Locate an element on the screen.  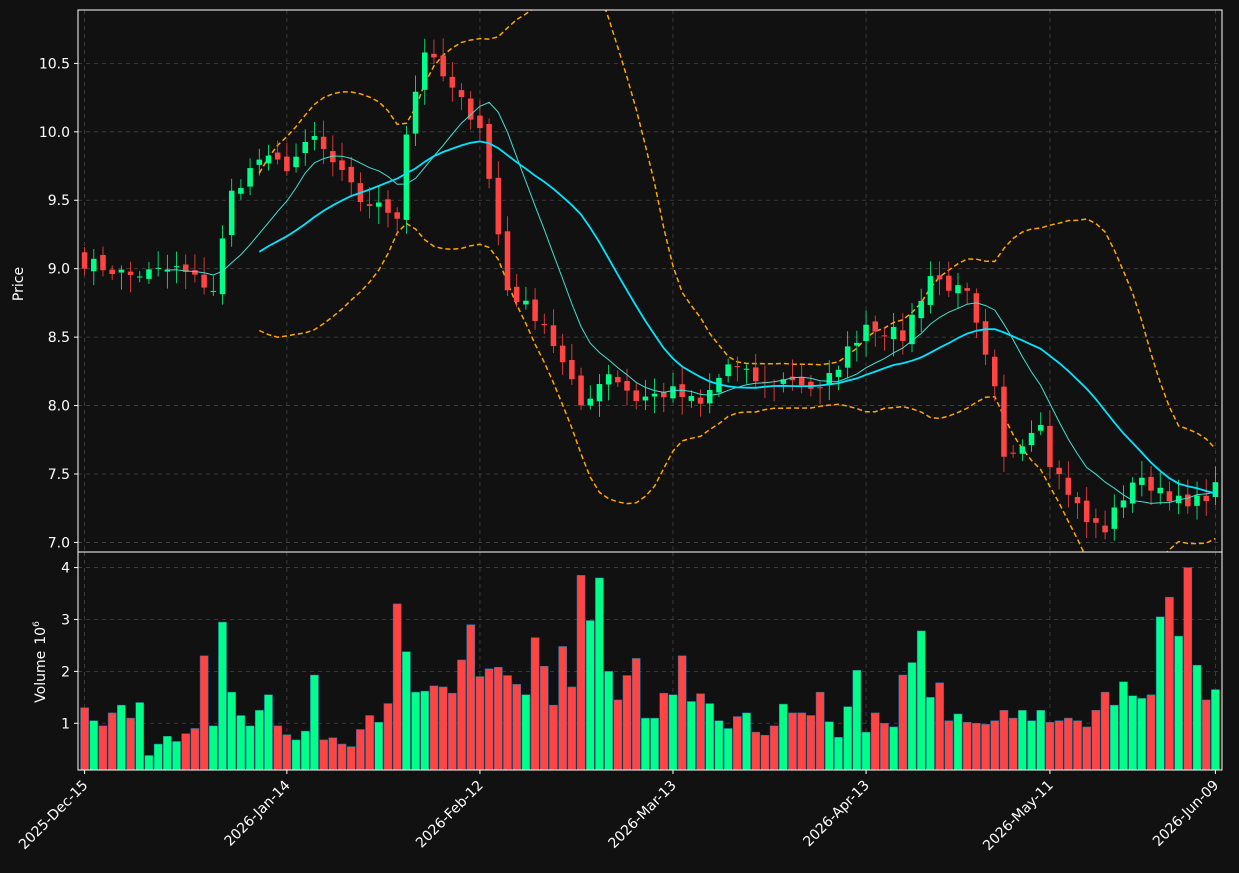
volume-label-exponent: 10 is located at coordinates (41, 636).